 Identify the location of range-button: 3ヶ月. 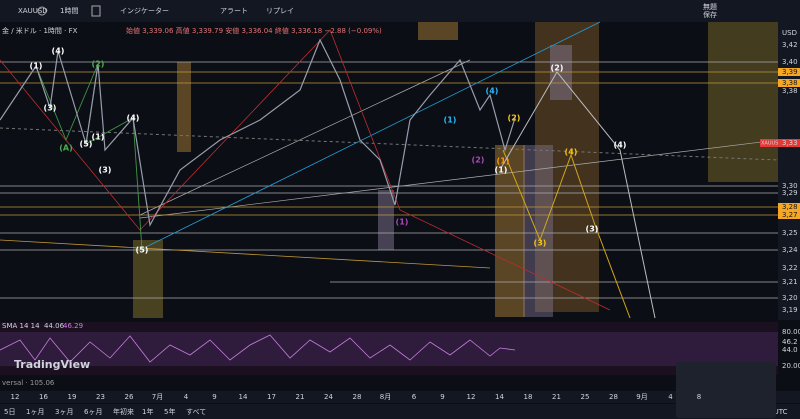
(64, 412).